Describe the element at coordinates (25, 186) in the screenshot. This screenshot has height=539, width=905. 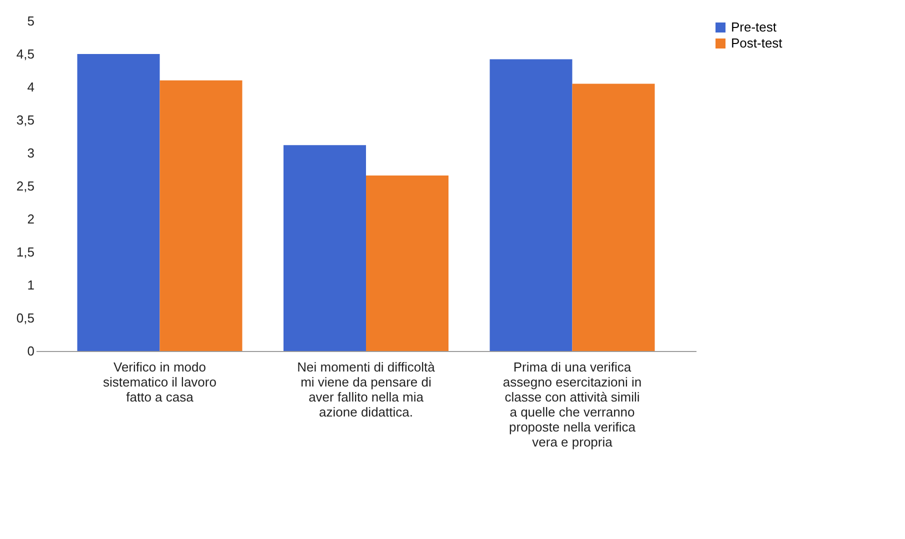
I see `y-tick-label: 2,5` at that location.